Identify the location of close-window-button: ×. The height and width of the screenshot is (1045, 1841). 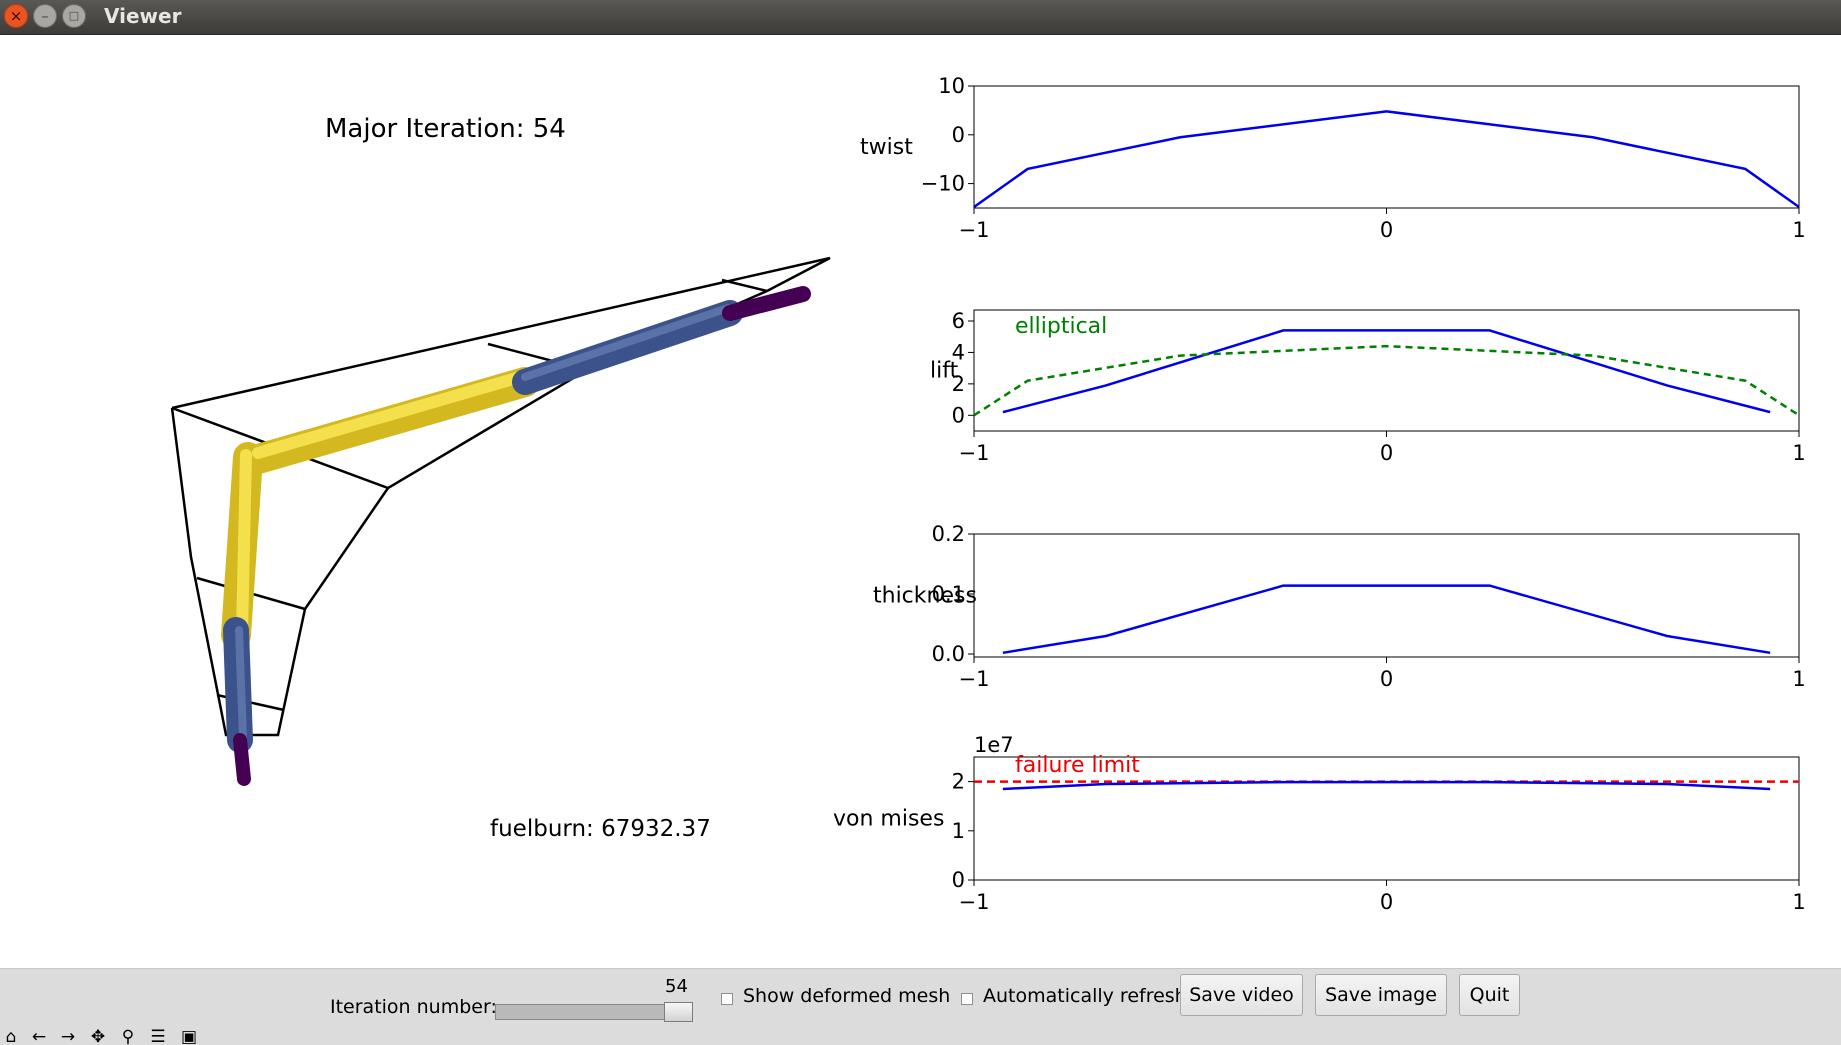
(16, 16).